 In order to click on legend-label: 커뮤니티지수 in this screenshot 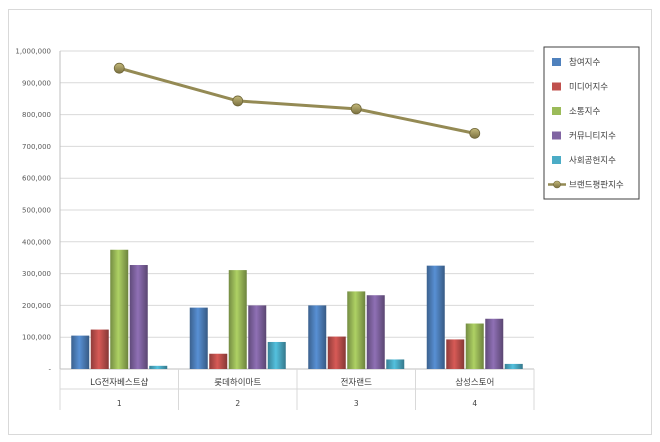, I will do `click(592, 136)`.